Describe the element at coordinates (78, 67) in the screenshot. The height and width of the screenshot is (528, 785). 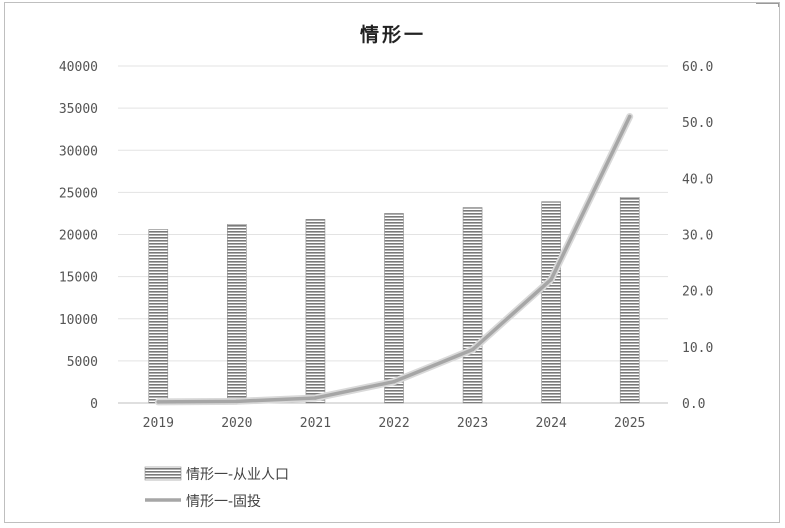
I see `left-tick-label: 40000` at that location.